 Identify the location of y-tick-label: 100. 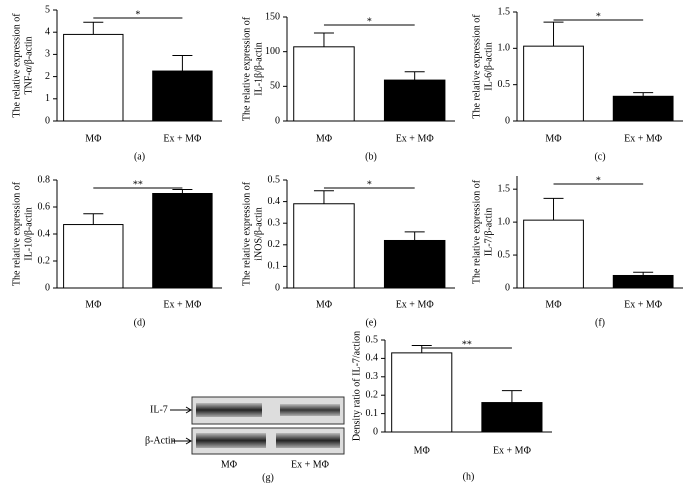
(272, 51).